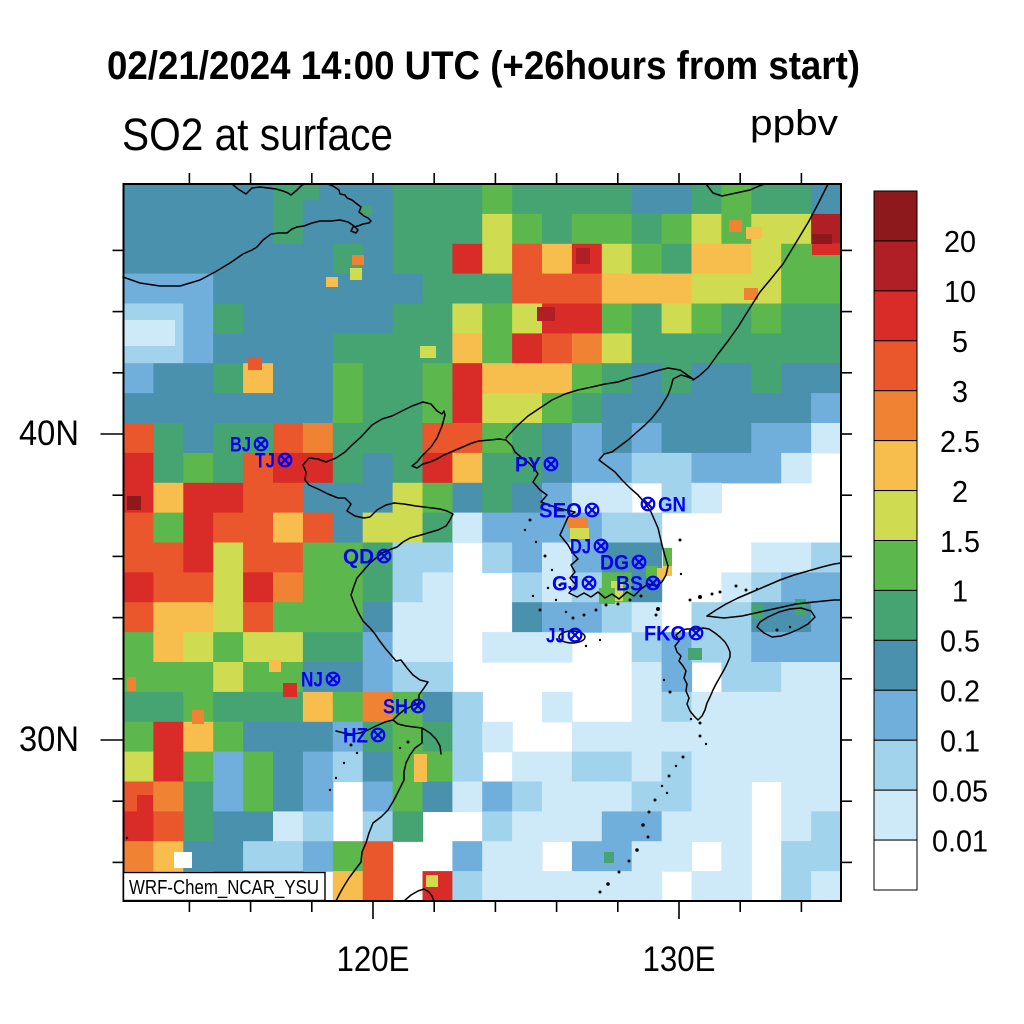 The height and width of the screenshot is (1024, 1024). What do you see at coordinates (565, 584) in the screenshot?
I see `svg-text: GJ` at bounding box center [565, 584].